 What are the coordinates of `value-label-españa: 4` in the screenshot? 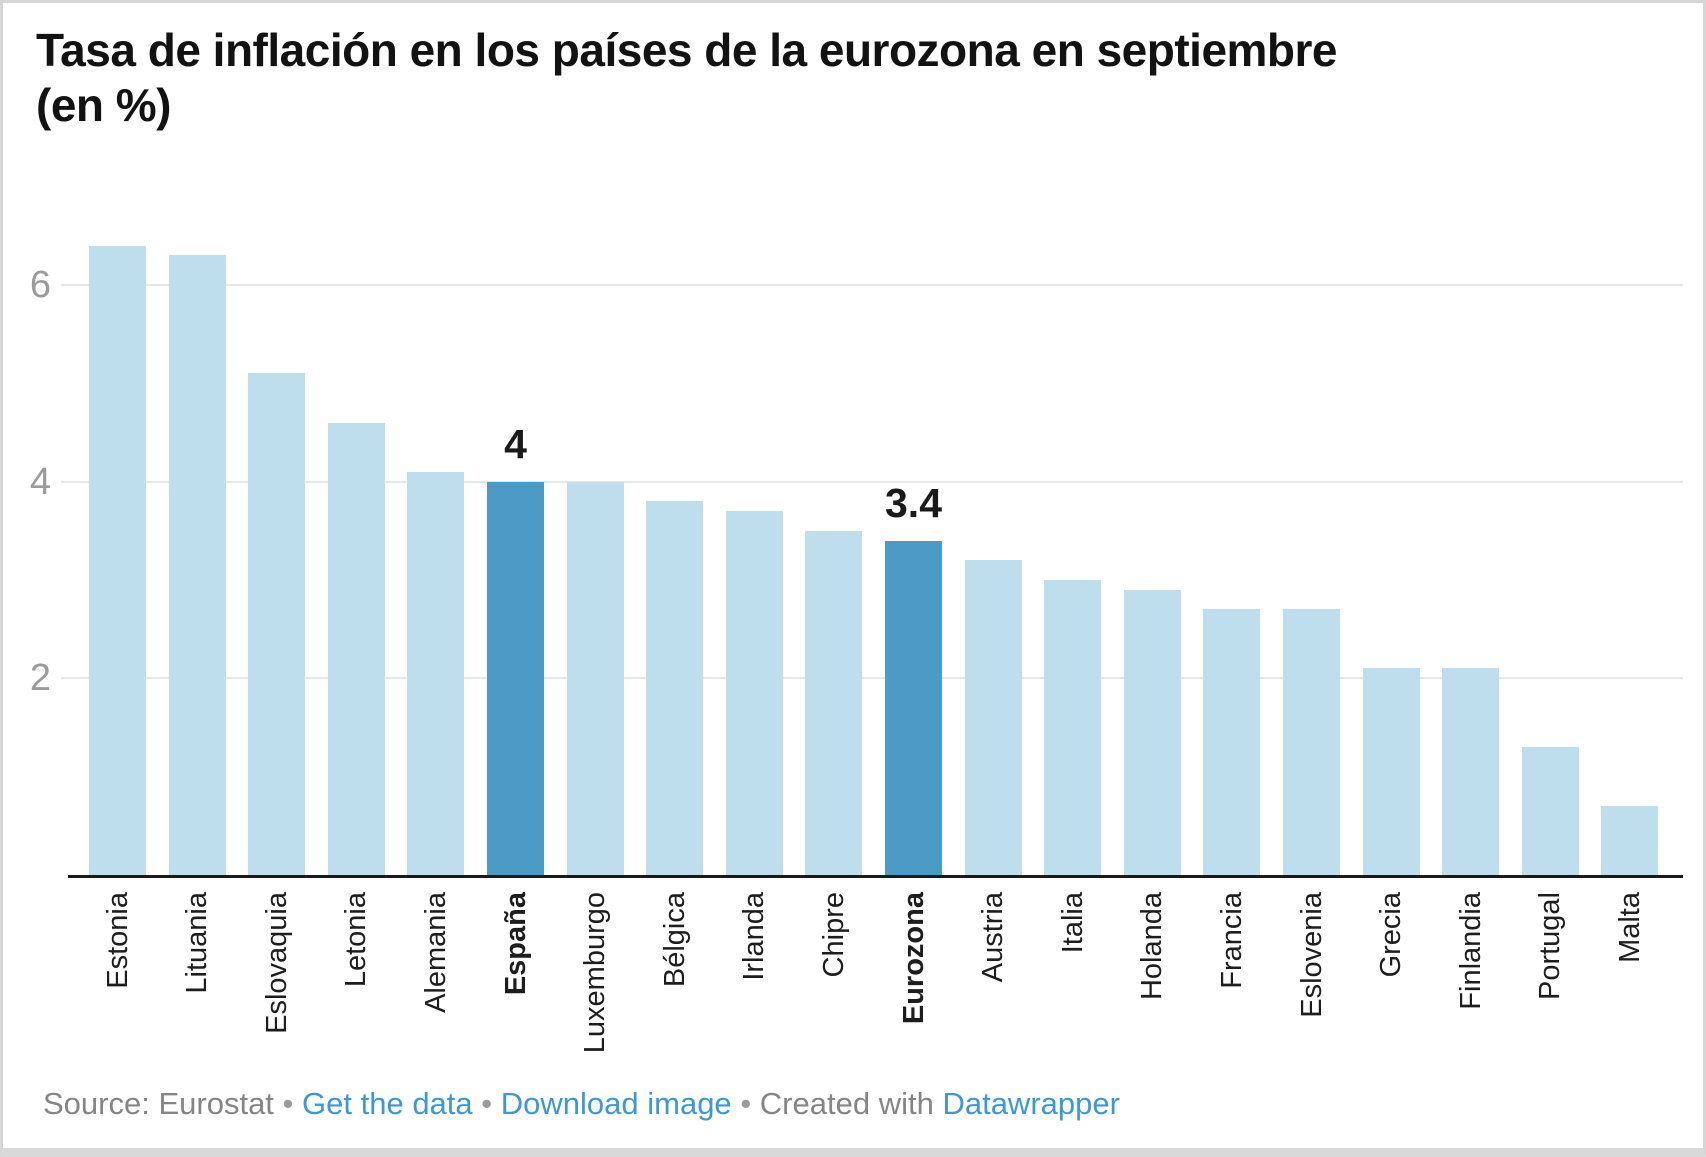 It's located at (515, 443).